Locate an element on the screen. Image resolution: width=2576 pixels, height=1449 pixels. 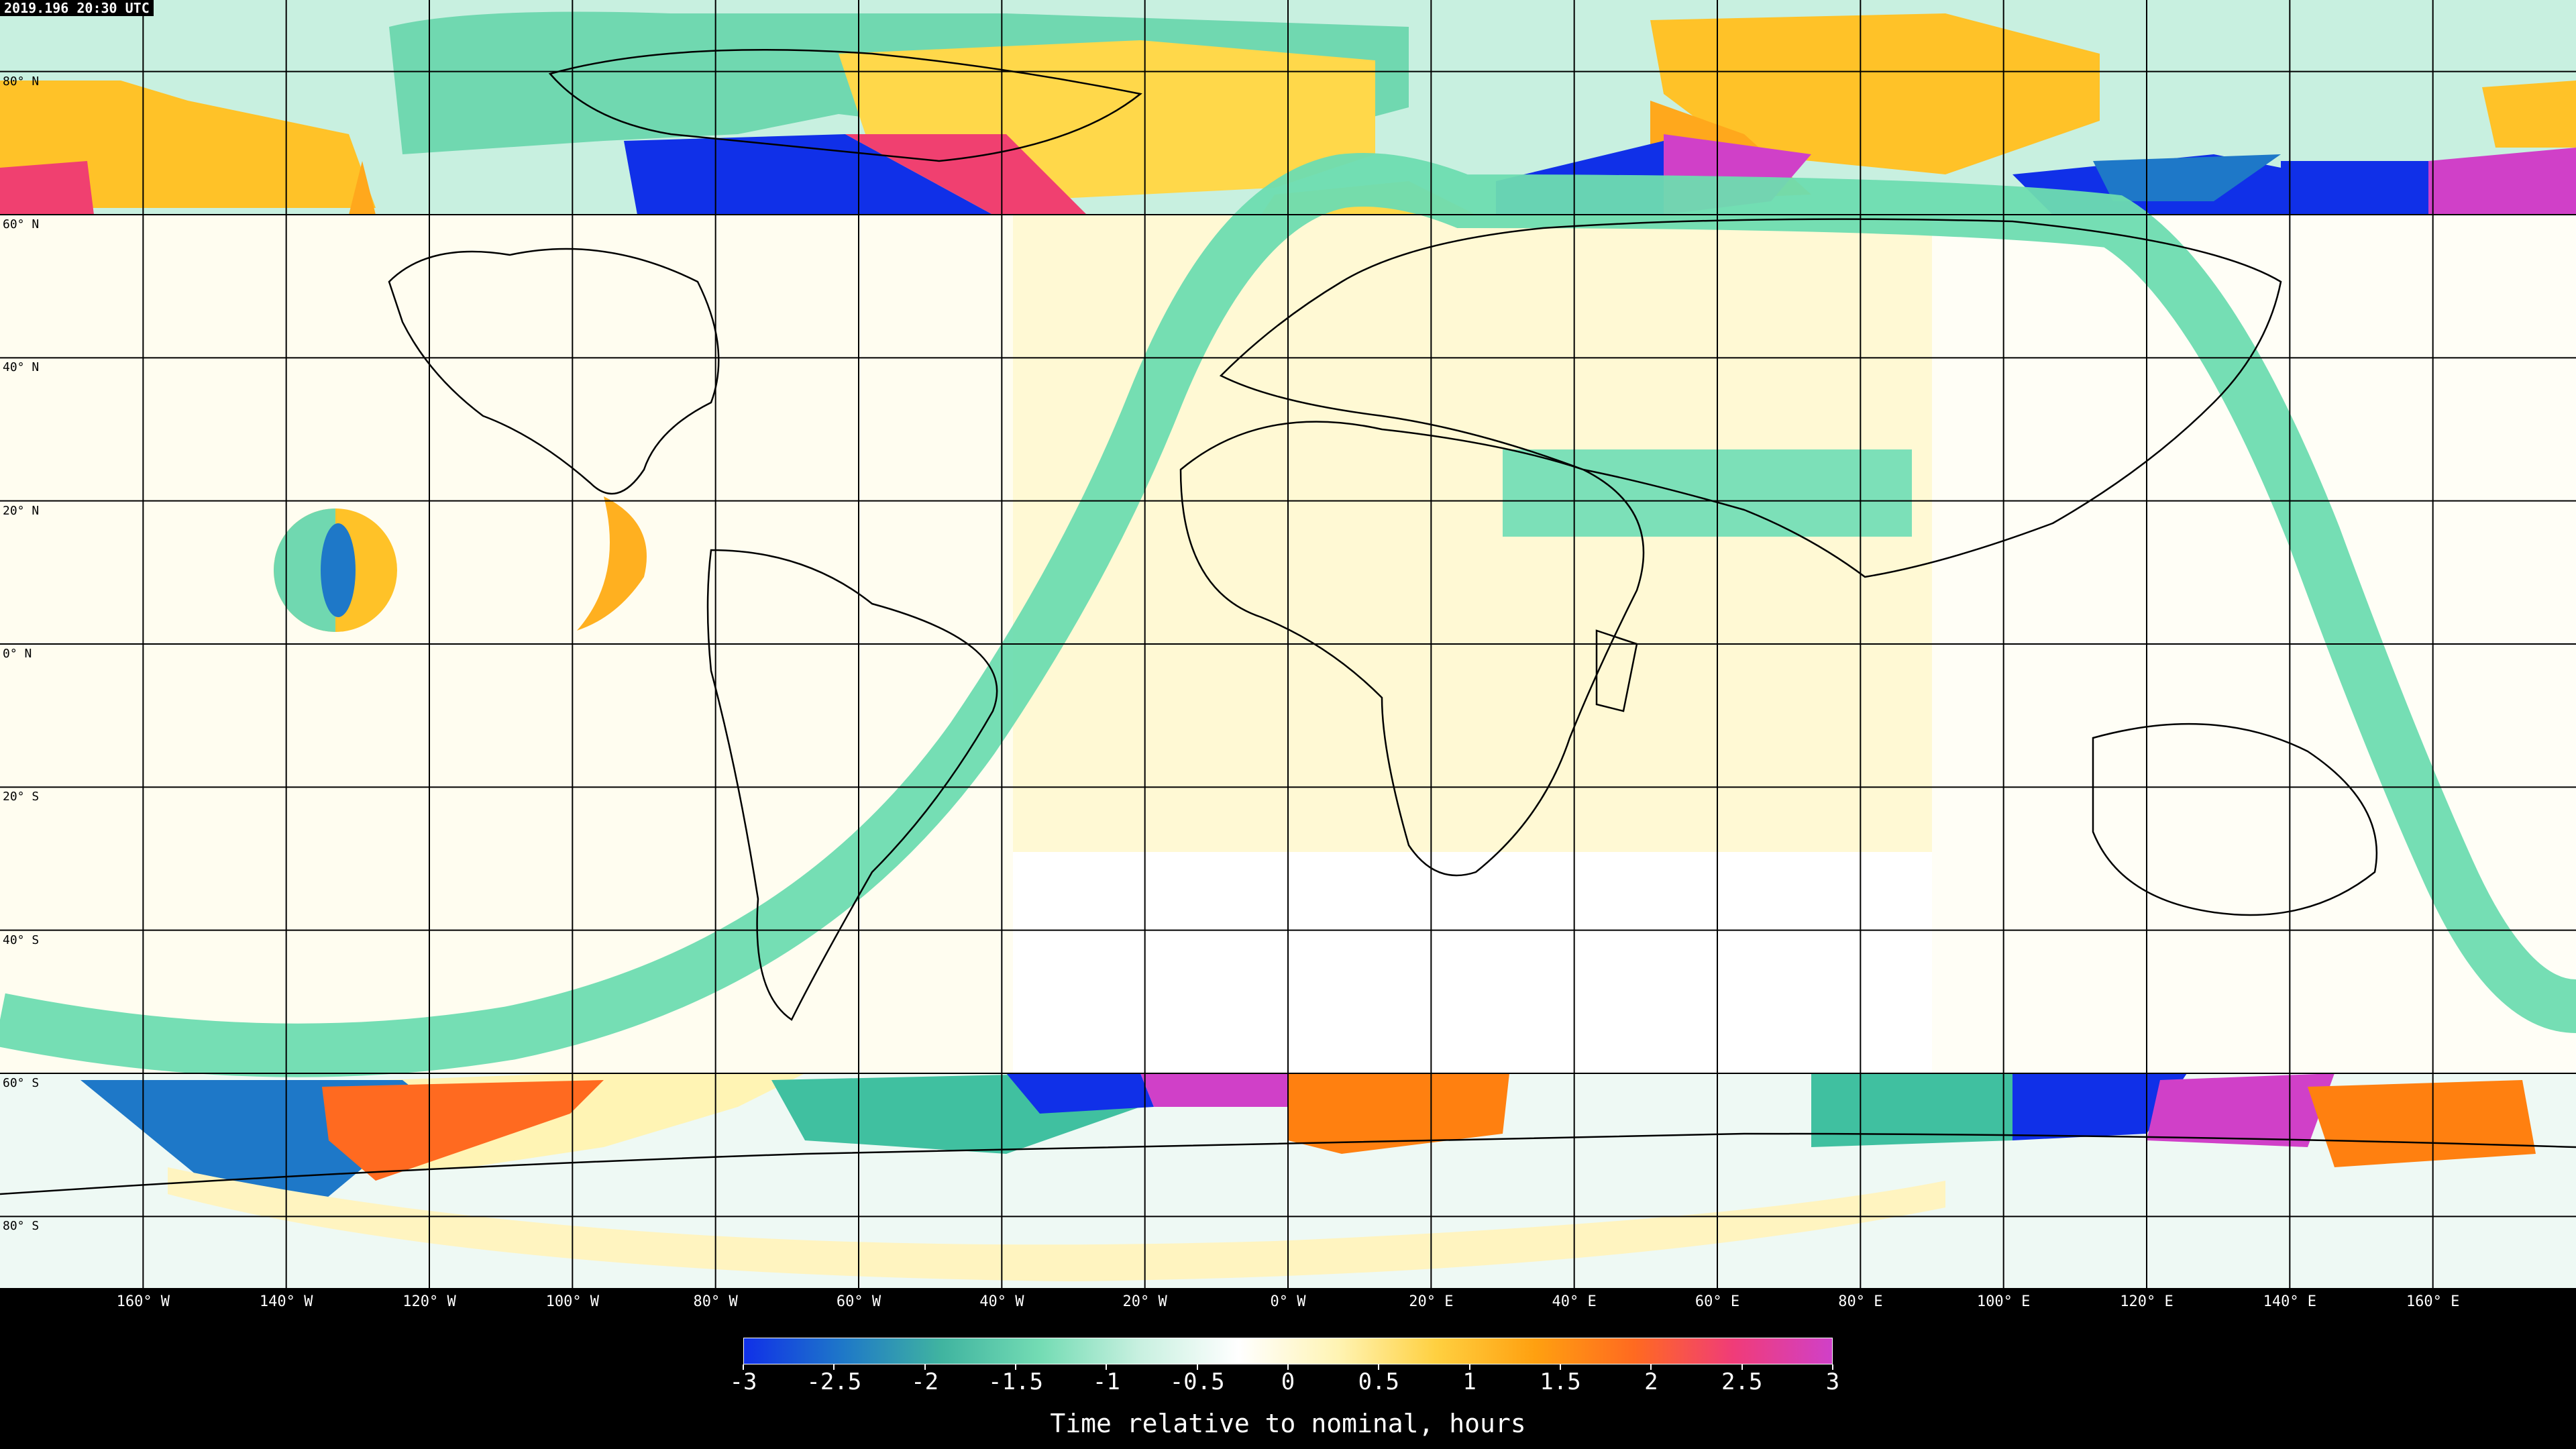
colorbar-tick-label: -2.5 is located at coordinates (834, 1381).